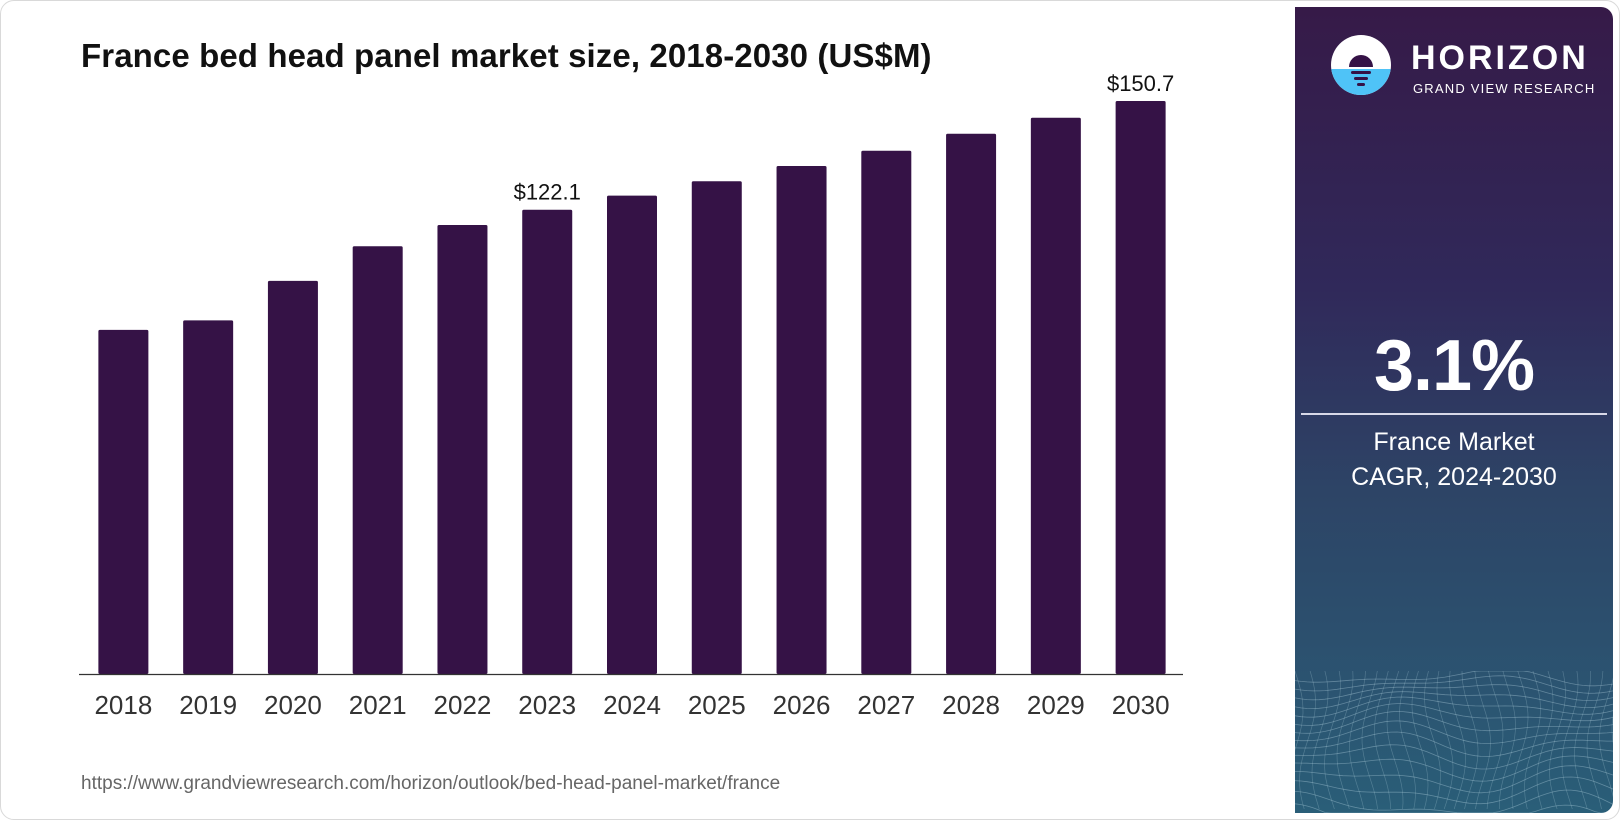 This screenshot has height=820, width=1620. I want to click on data-label: $150.7, so click(1140, 83).